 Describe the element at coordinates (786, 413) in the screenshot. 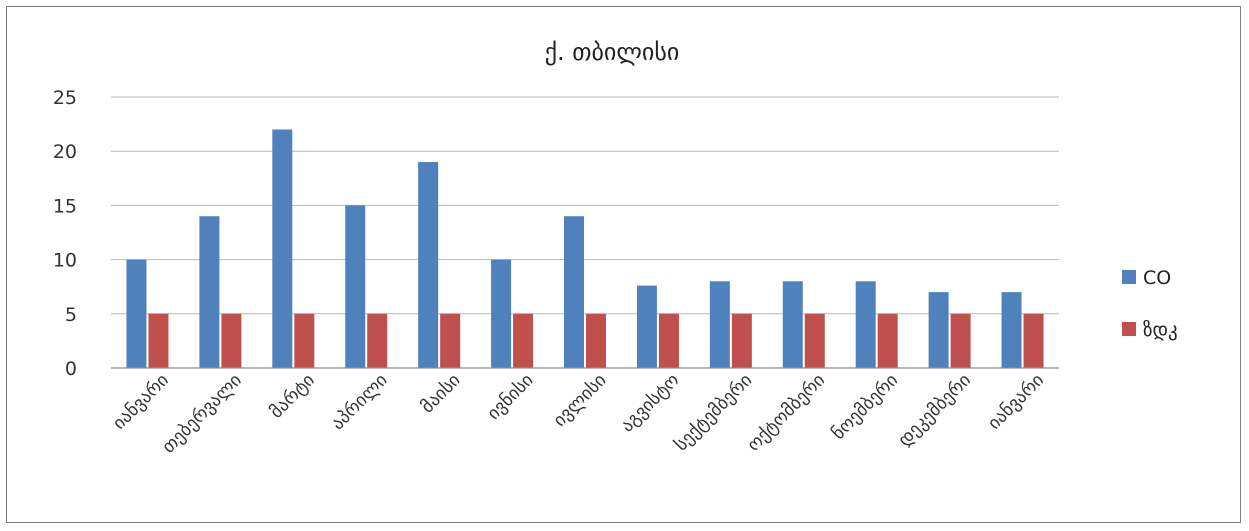

I see `x-category-label: ოქტომბერი` at that location.